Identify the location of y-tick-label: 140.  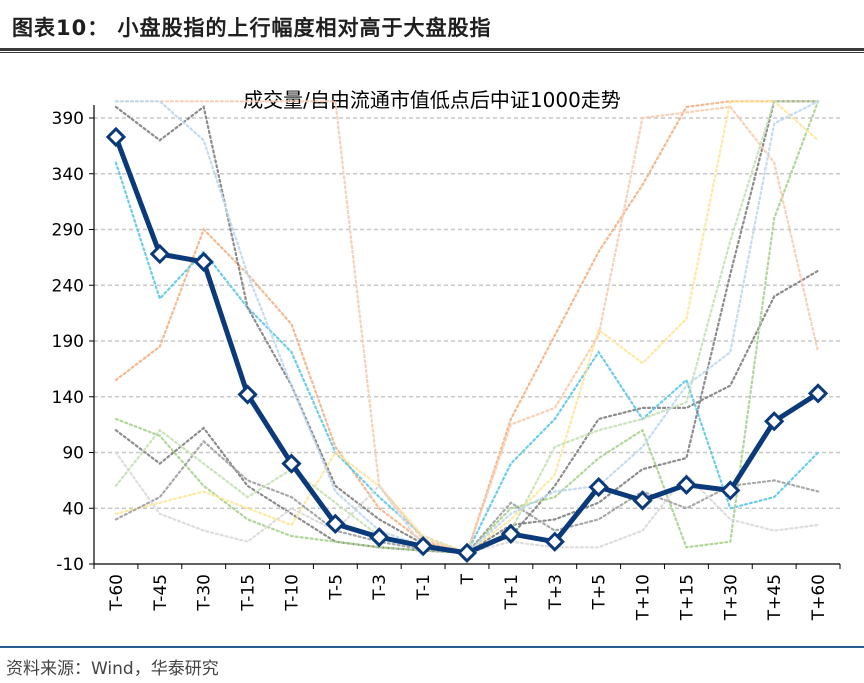
(68, 398).